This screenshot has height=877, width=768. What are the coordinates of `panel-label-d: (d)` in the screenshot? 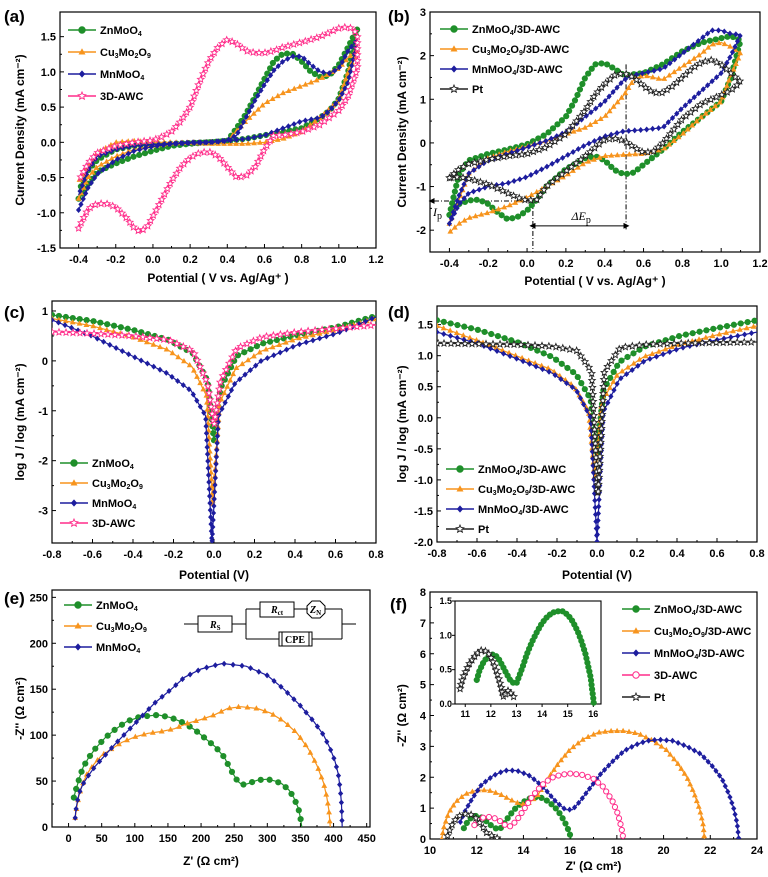 It's located at (399, 312).